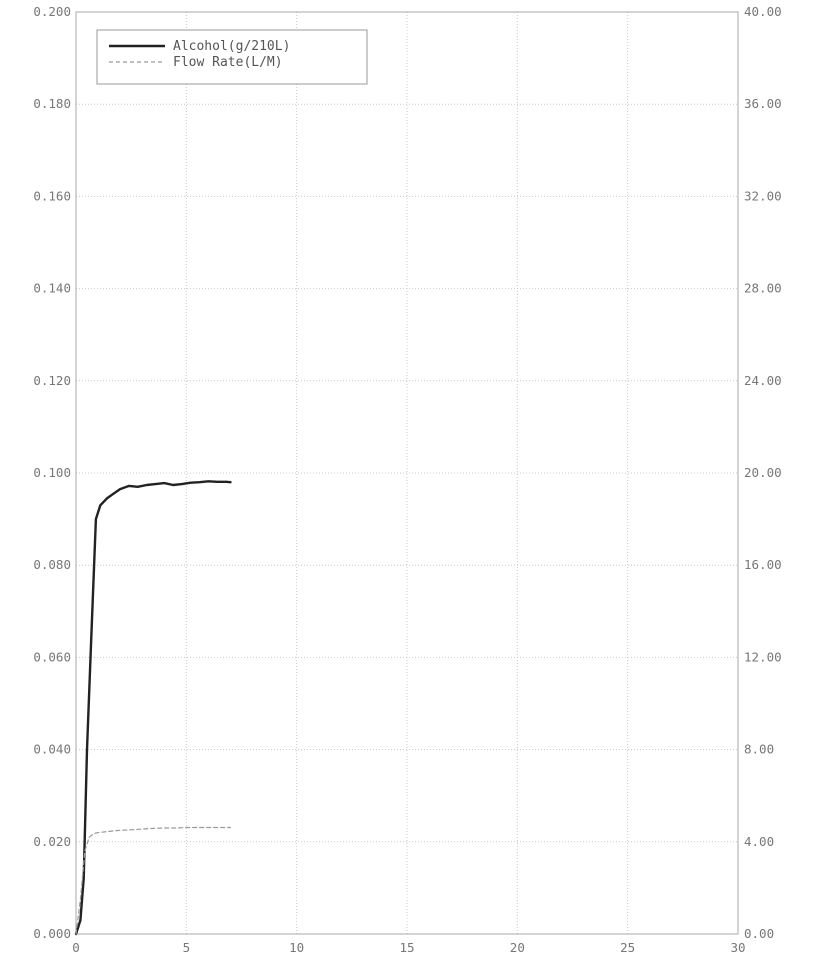 Image resolution: width=821 pixels, height=960 pixels. Describe the element at coordinates (517, 947) in the screenshot. I see `x-tick-label: 20` at that location.